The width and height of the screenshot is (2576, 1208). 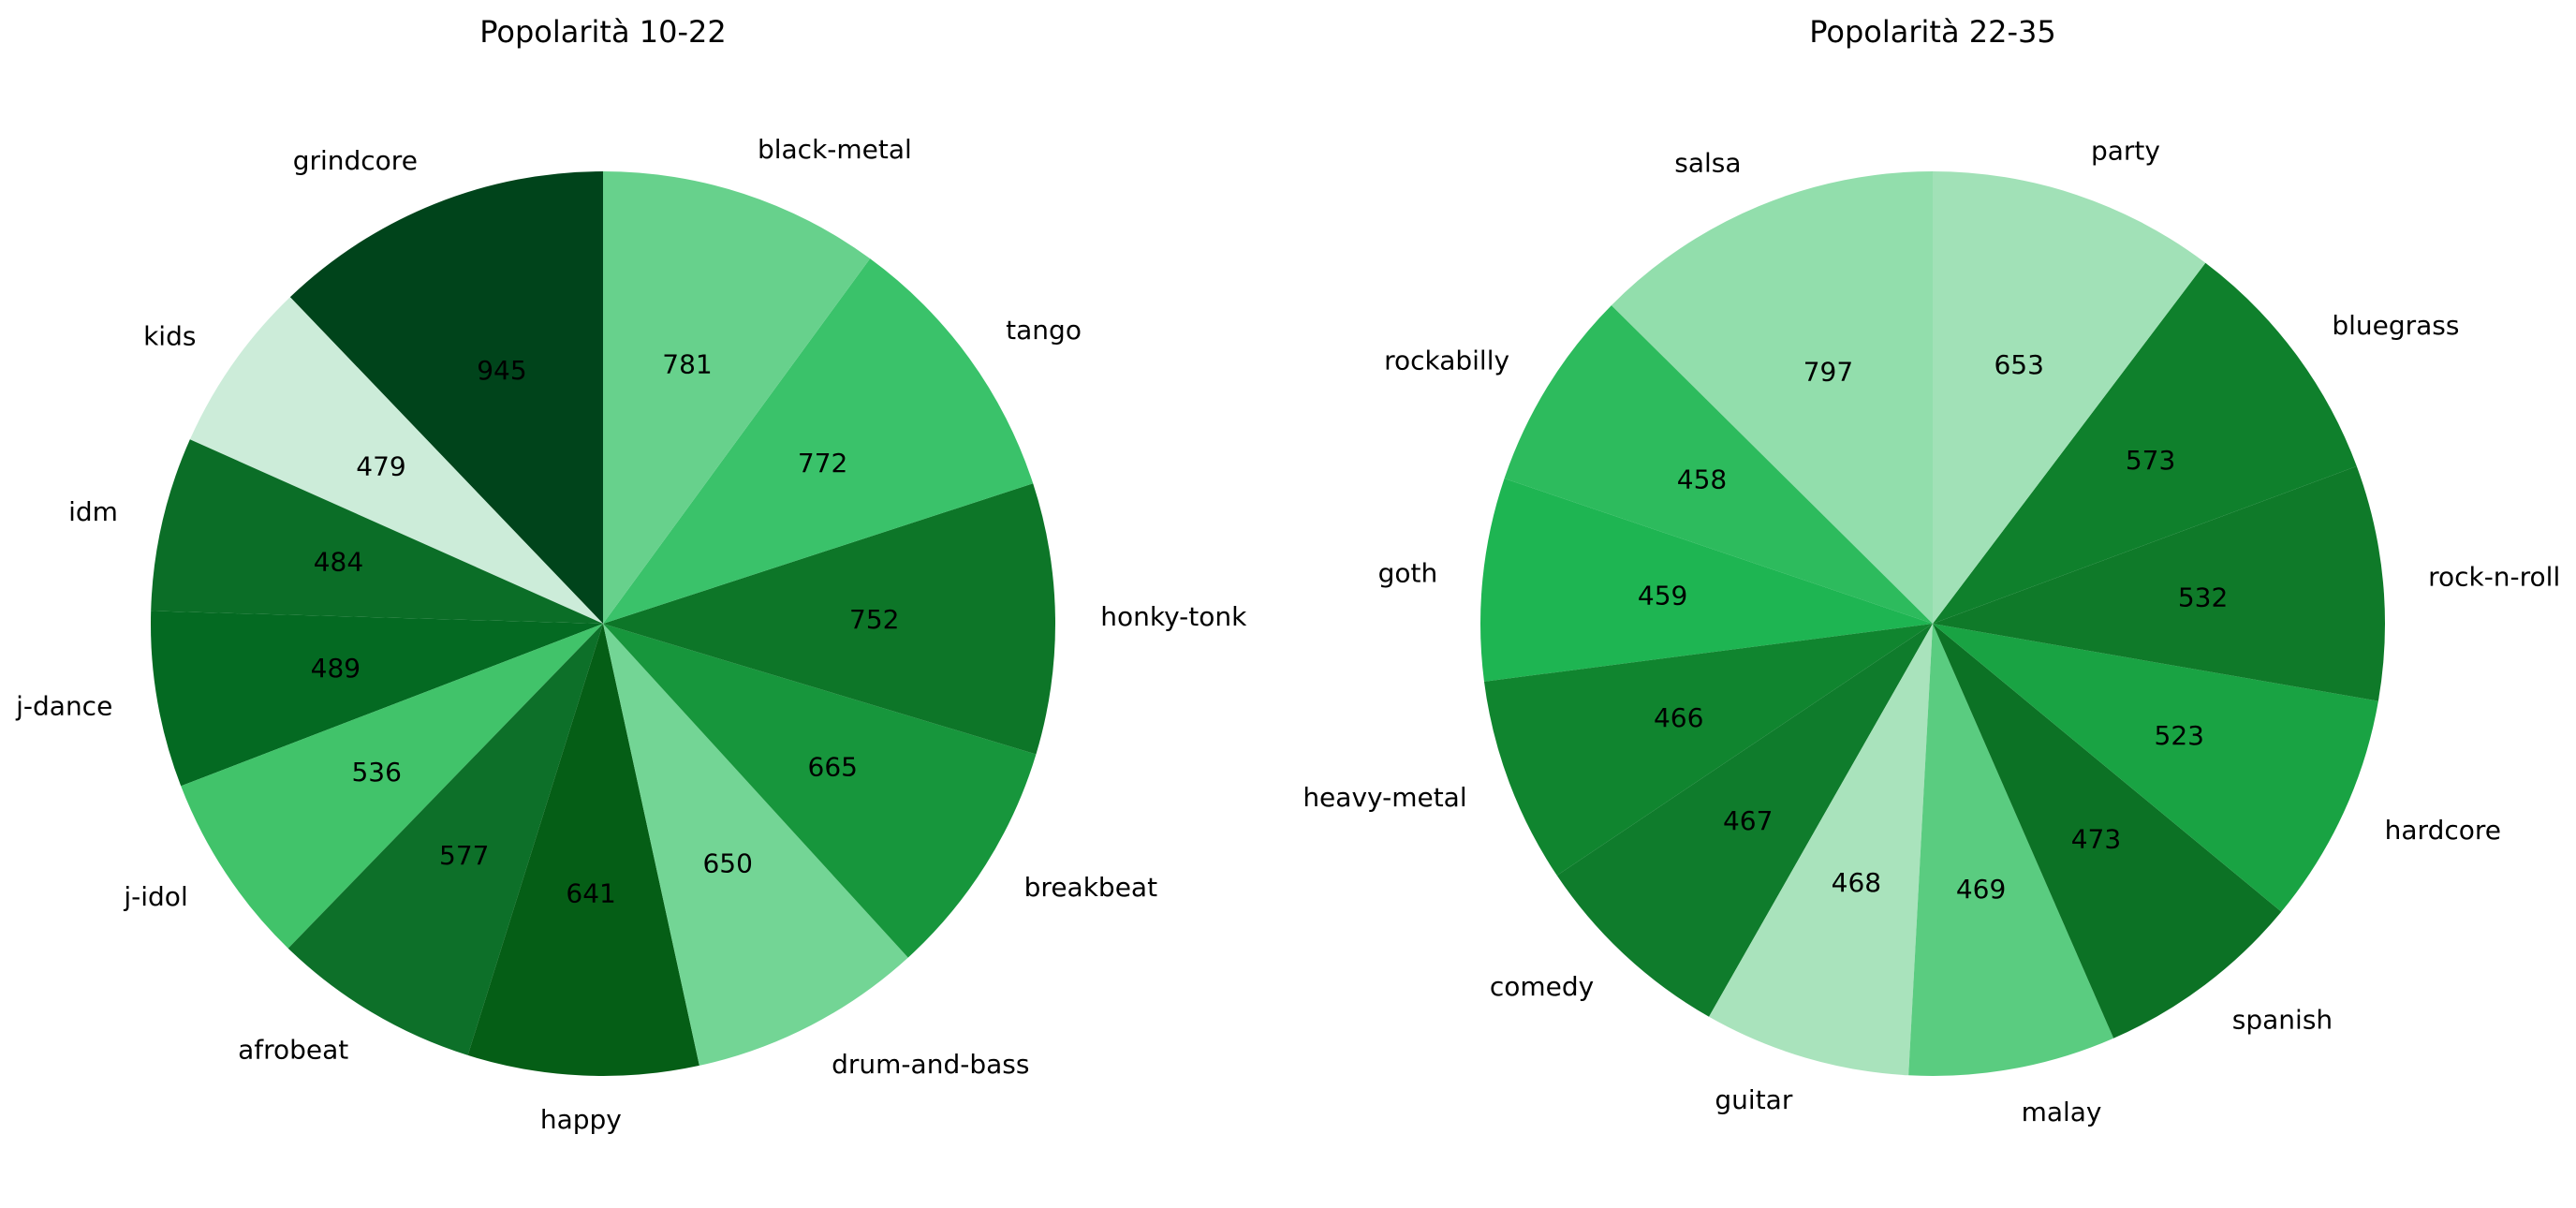 I want to click on pie-slice-bluegrass, so click(x=2145, y=443).